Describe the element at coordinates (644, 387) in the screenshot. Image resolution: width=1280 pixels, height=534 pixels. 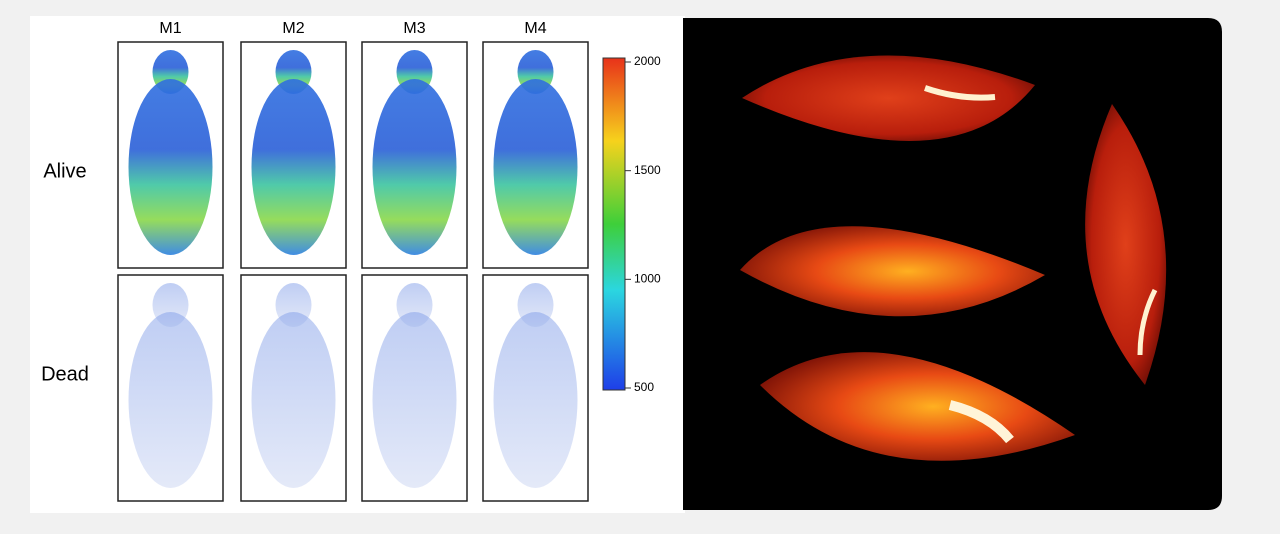
I see `colorbar-tick-label: 500` at that location.